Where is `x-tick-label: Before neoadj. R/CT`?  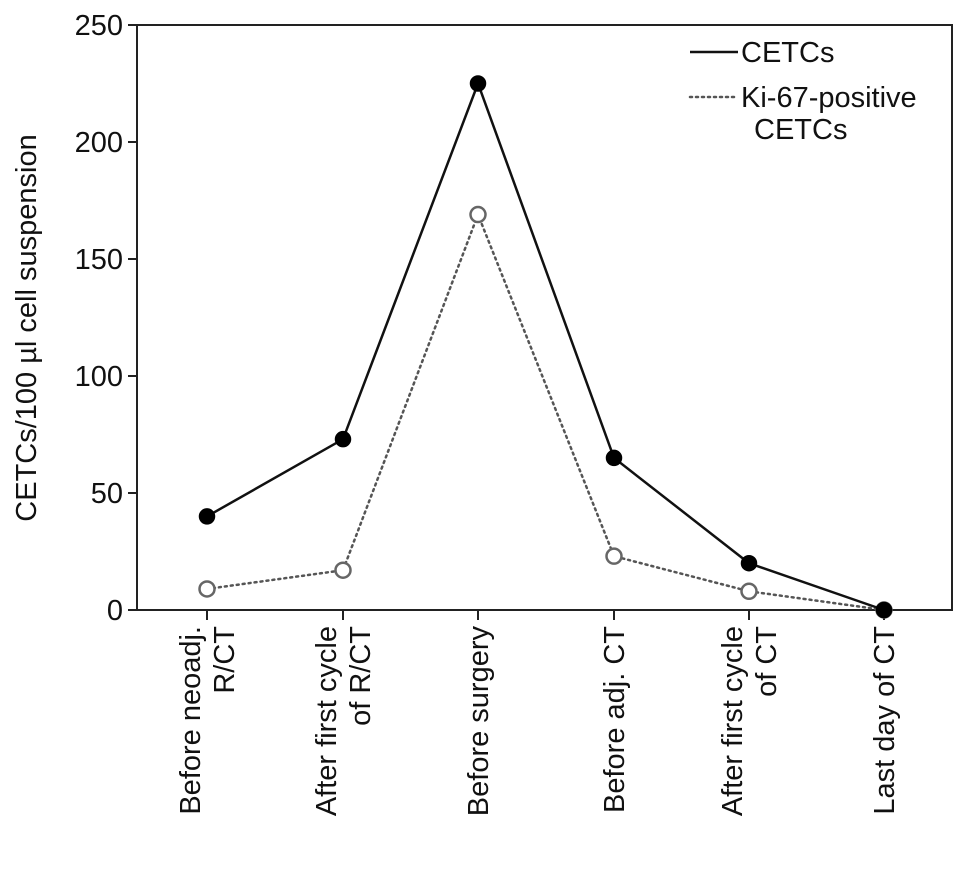 x-tick-label: Before neoadj. R/CT is located at coordinates (208, 720).